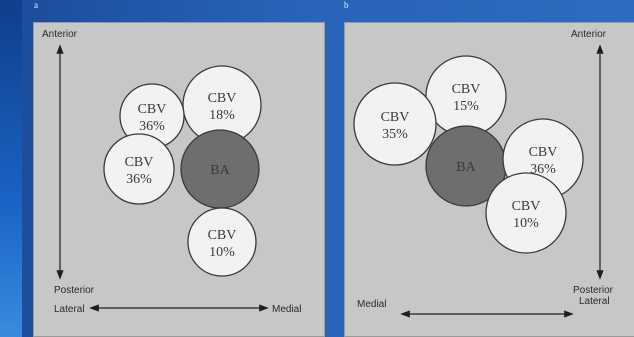 Image resolution: width=634 pixels, height=337 pixels. Describe the element at coordinates (395, 134) in the screenshot. I see `node-percentage: 35%` at that location.